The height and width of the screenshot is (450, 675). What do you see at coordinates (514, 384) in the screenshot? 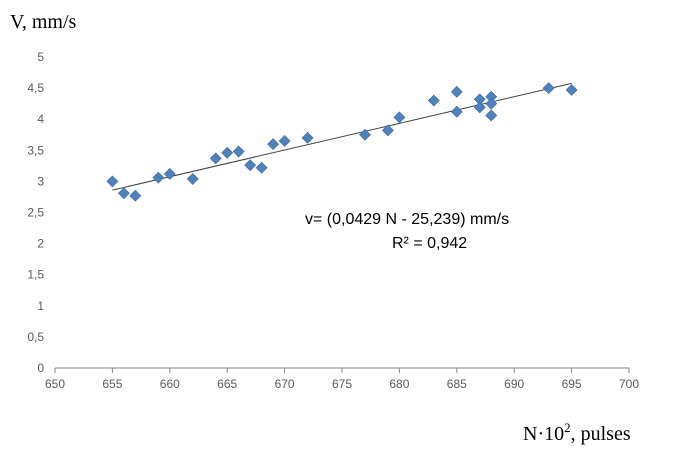
I see `x-tick-label: 690` at bounding box center [514, 384].